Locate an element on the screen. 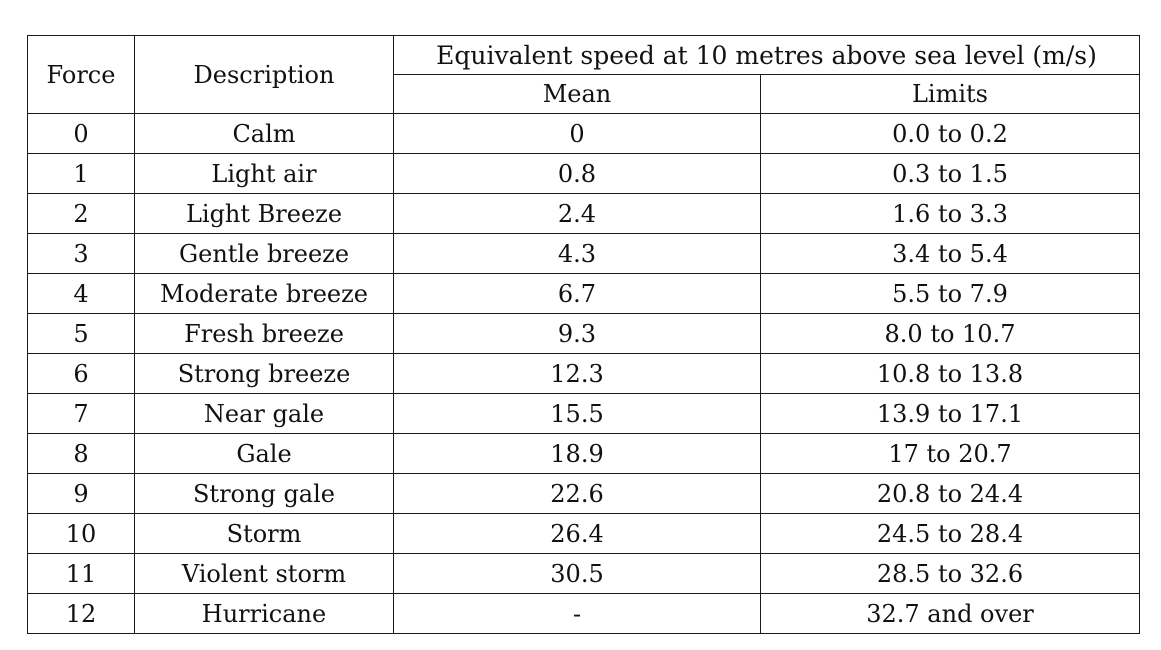 The height and width of the screenshot is (650, 1161). force-cell: 11 is located at coordinates (81, 573).